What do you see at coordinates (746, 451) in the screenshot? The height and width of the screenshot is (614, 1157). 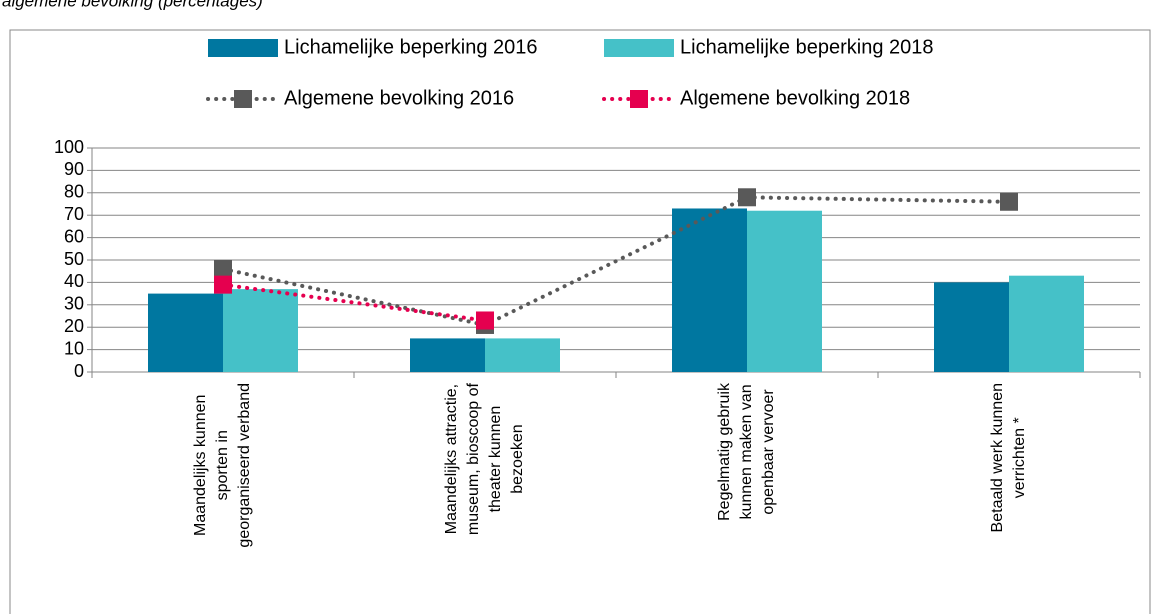 I see `x-tick-label: kunnen maken van` at bounding box center [746, 451].